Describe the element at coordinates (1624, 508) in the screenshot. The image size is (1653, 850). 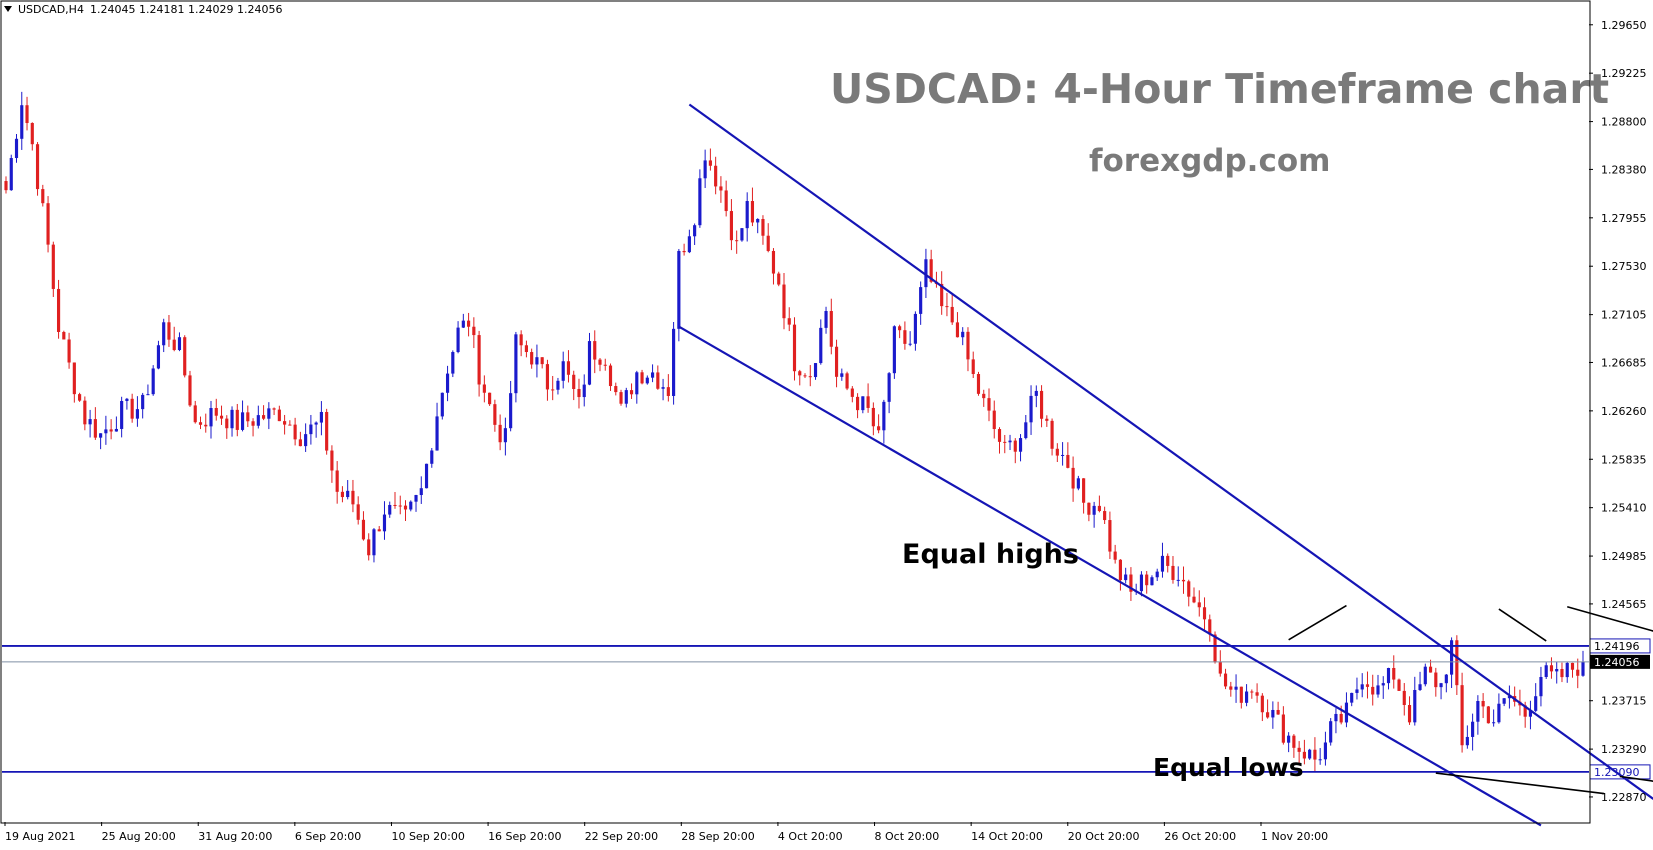
I see `y-tick-label: 1.25410` at that location.